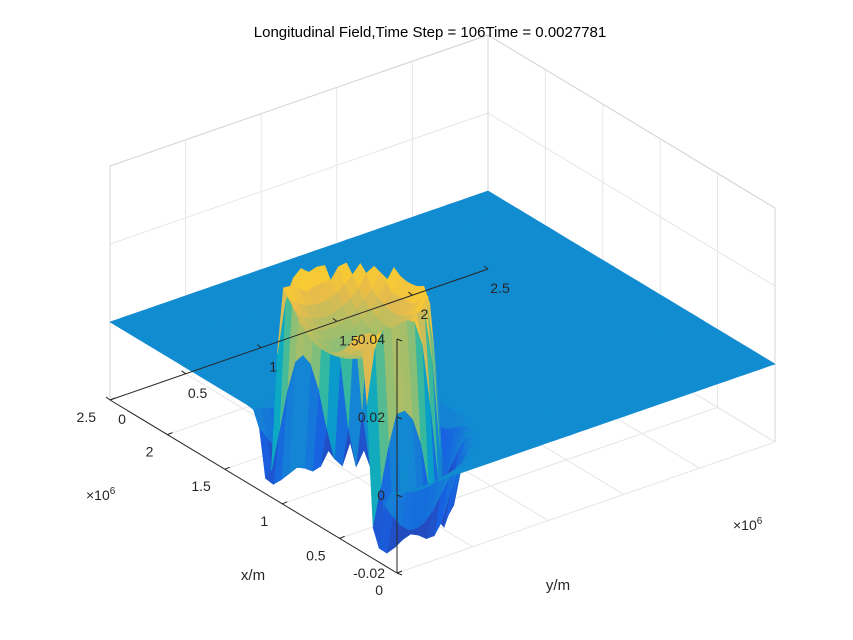 Image resolution: width=853 pixels, height=640 pixels. What do you see at coordinates (586, 507) in the screenshot?
I see `grid-line` at bounding box center [586, 507].